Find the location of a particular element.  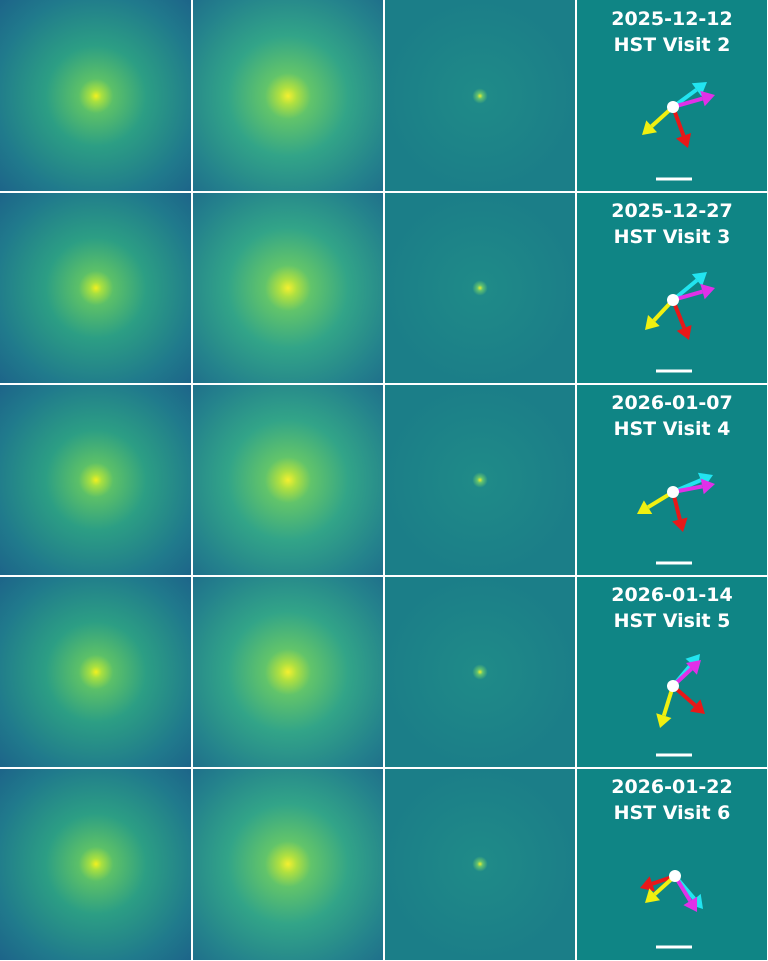

visit-label: HST Visit 3 is located at coordinates (672, 237).